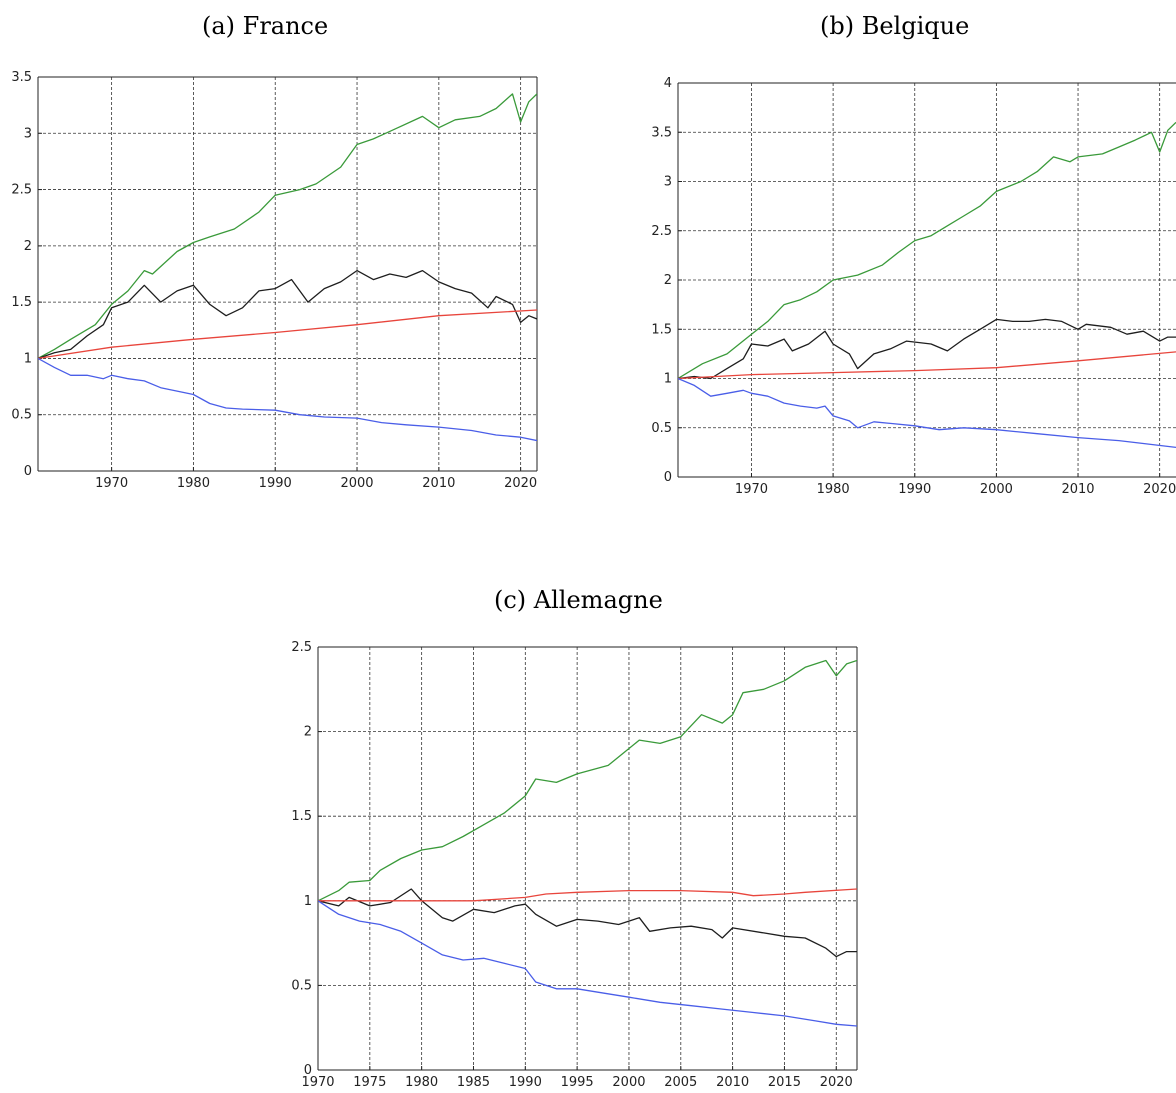 The width and height of the screenshot is (1176, 1093). What do you see at coordinates (577, 1082) in the screenshot?
I see `x-tick-label-1995: 1995` at bounding box center [577, 1082].